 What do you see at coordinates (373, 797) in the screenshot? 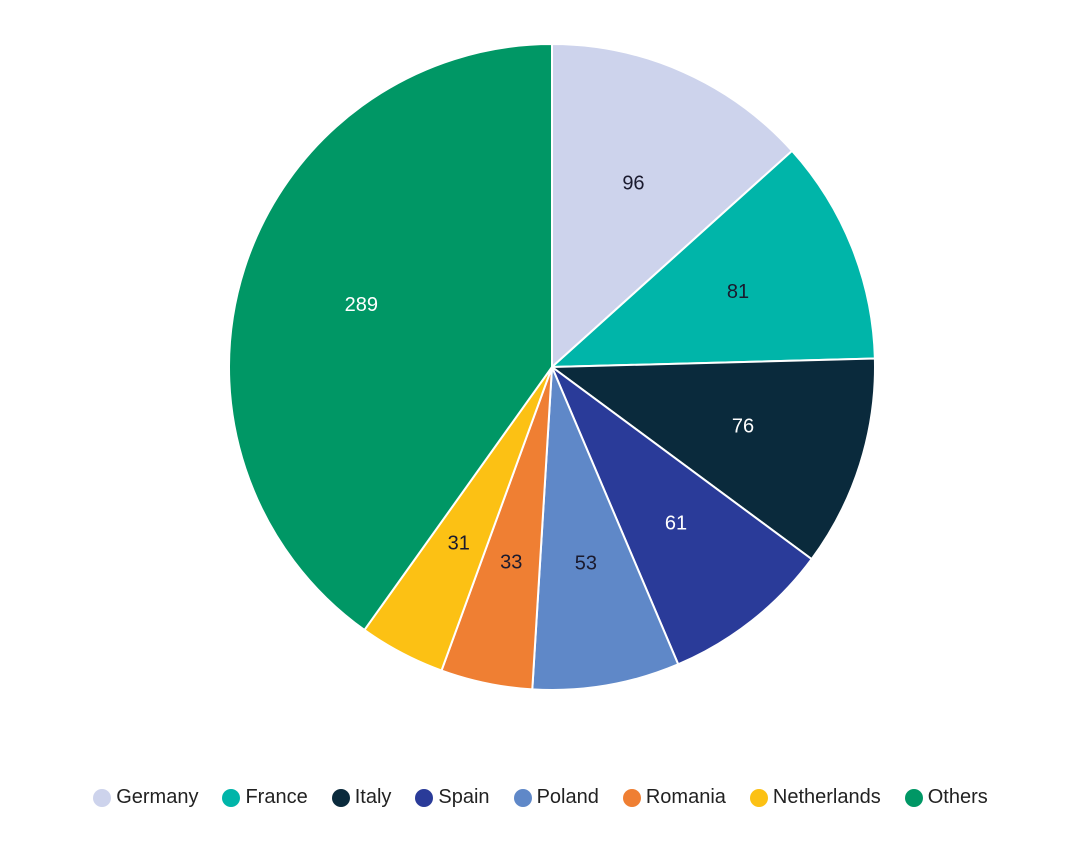
I see `legend-label: Italy` at bounding box center [373, 797].